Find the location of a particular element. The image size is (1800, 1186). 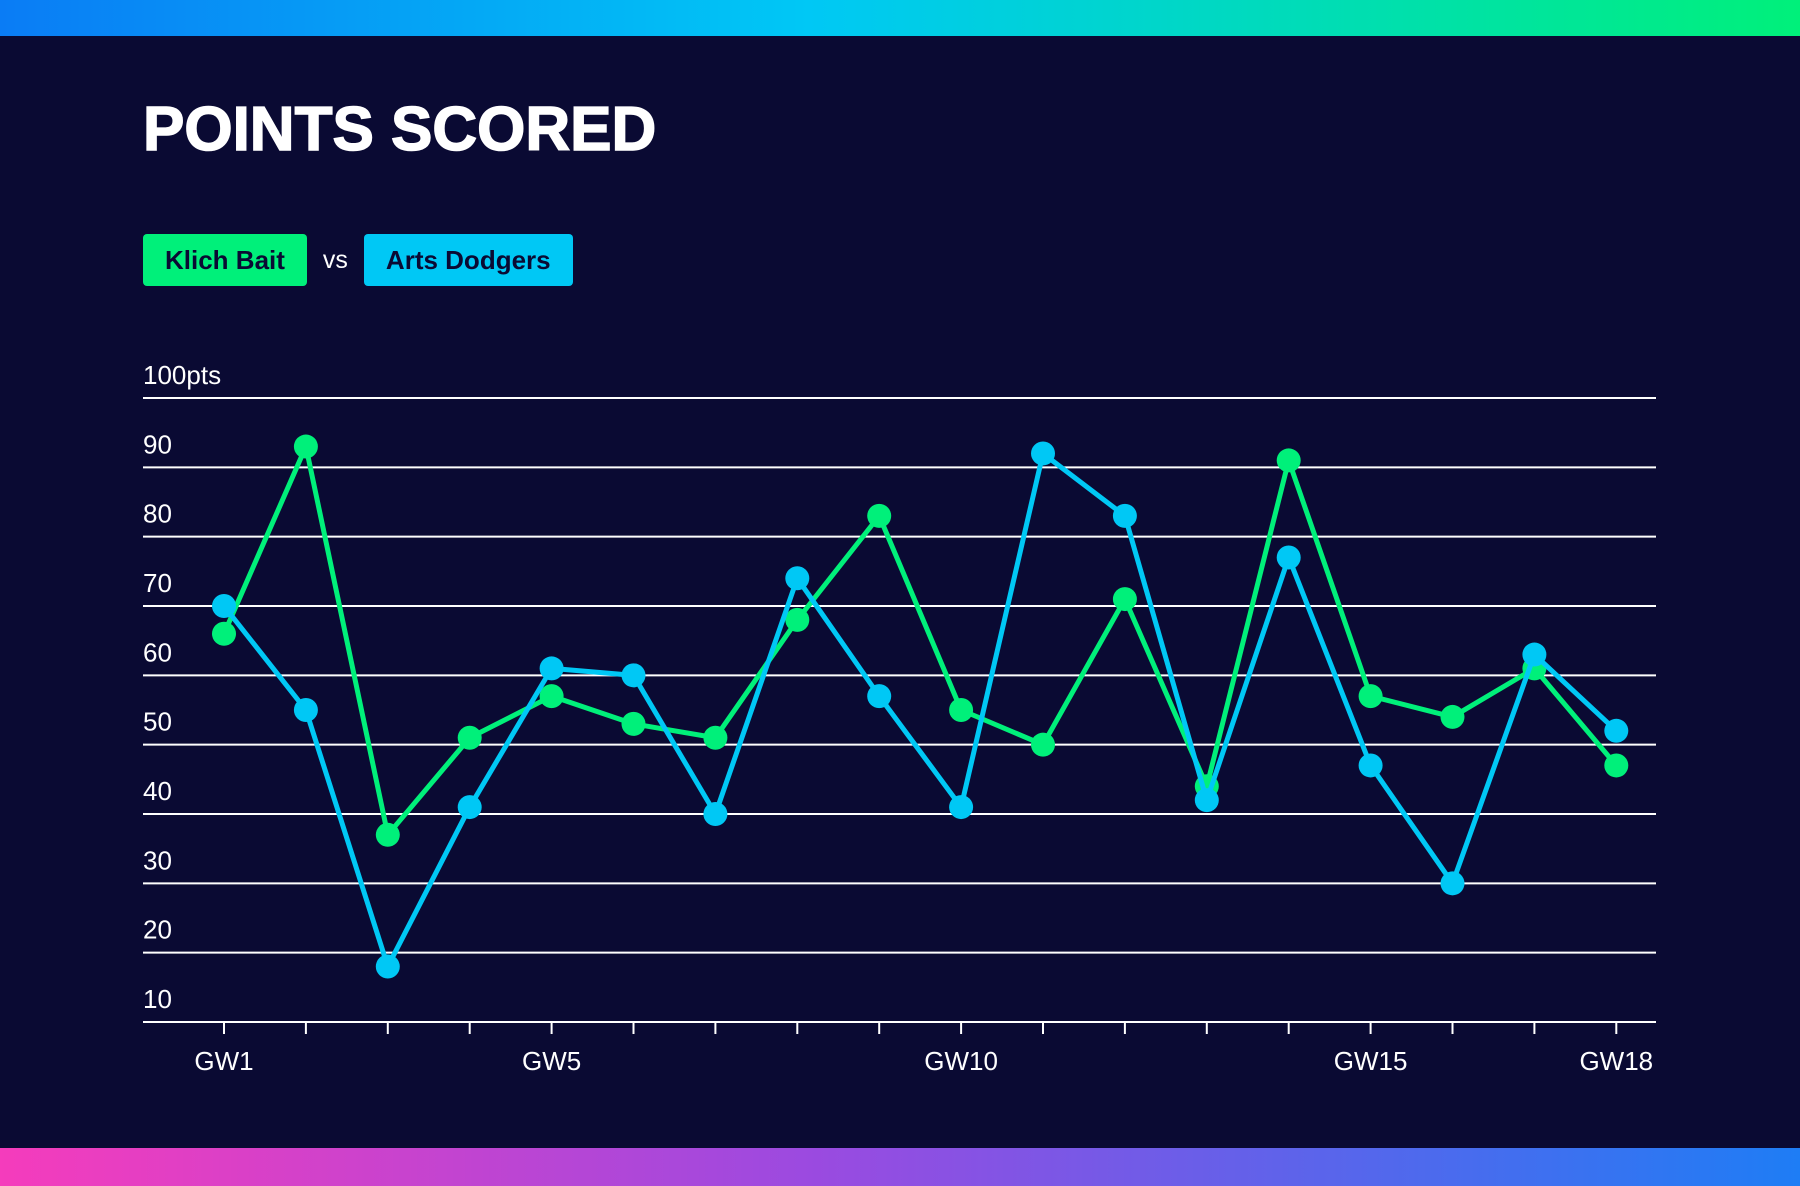

top-gradient-bar is located at coordinates (900, 18).